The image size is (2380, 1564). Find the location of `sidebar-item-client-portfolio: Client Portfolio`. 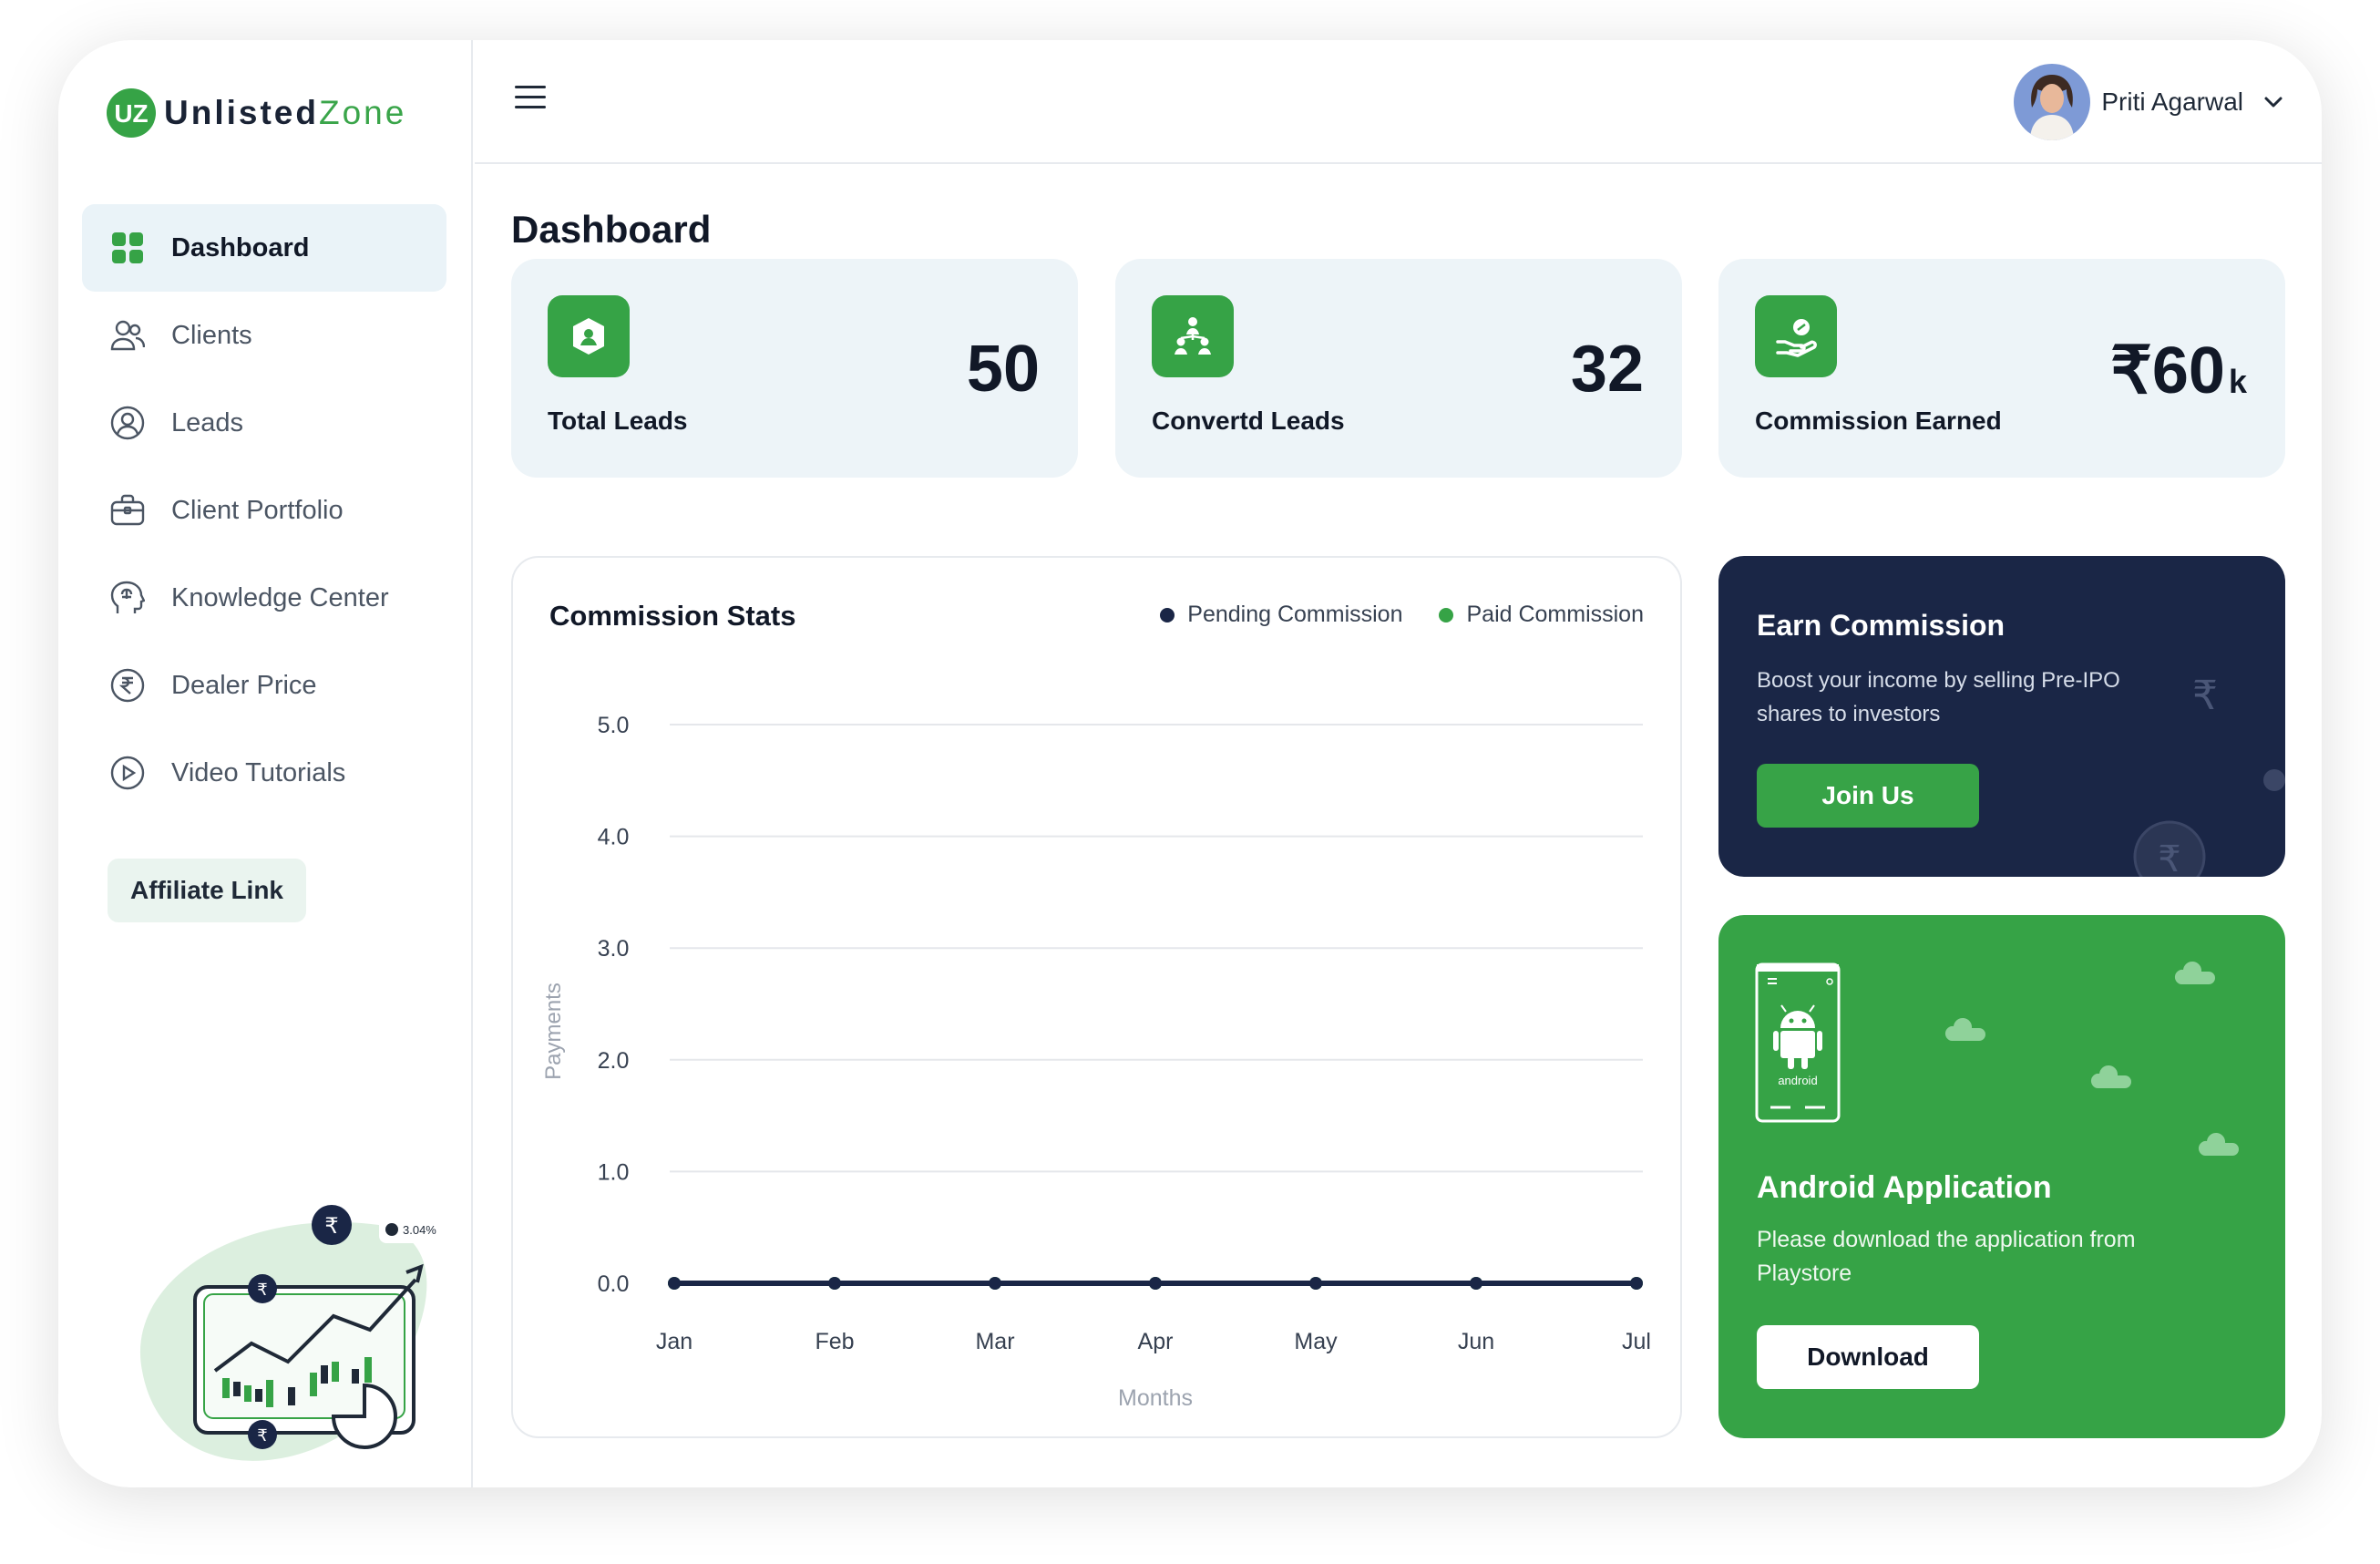

sidebar-item-client-portfolio: Client Portfolio is located at coordinates (264, 510).